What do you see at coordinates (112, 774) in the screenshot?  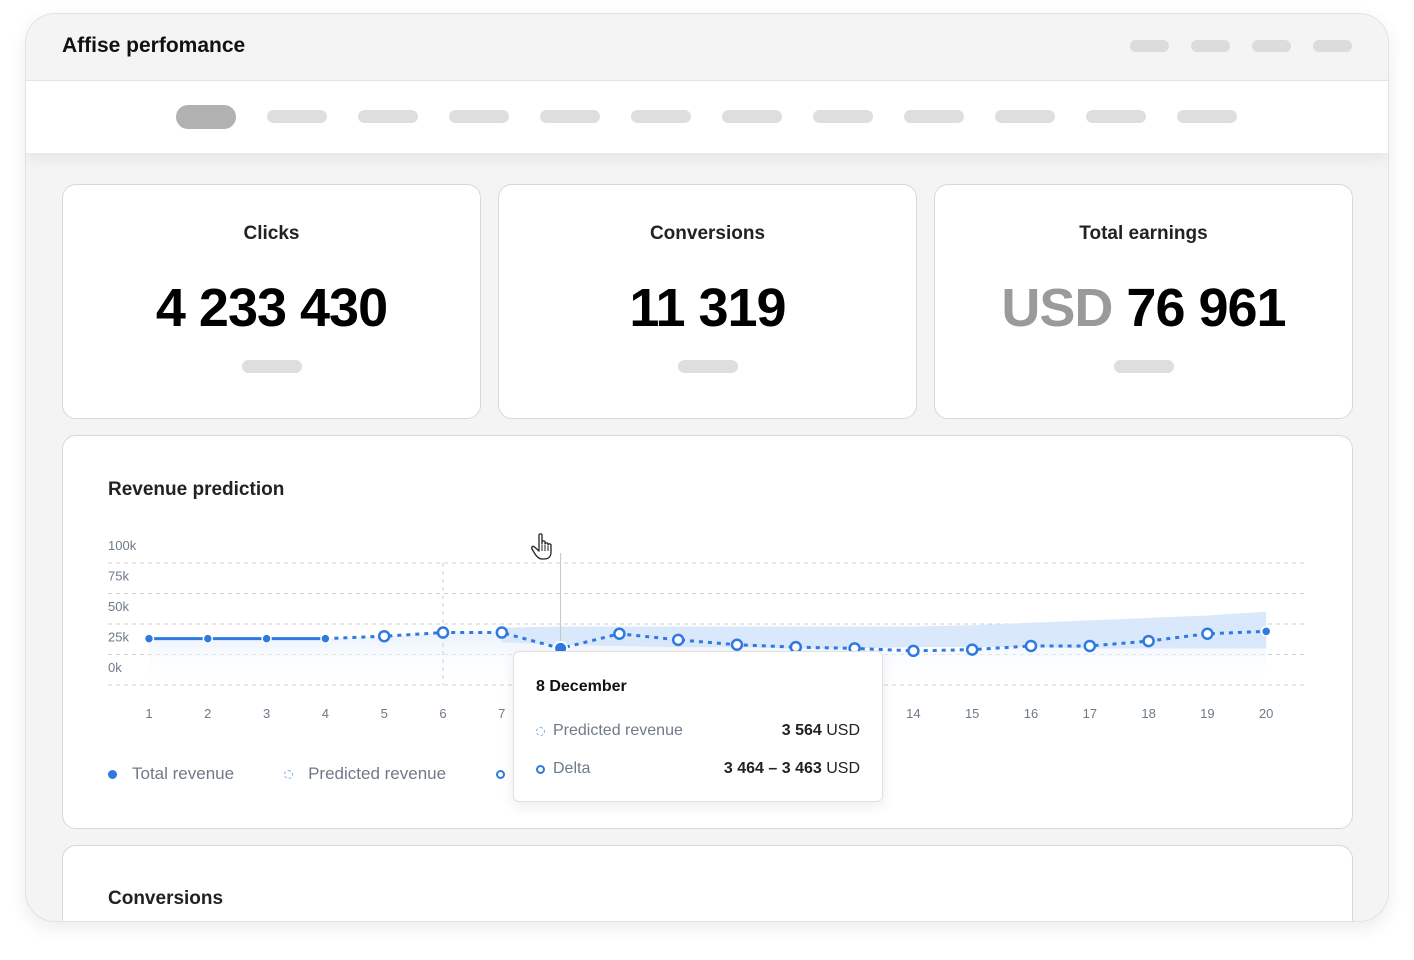 I see `solid-dot-icon` at bounding box center [112, 774].